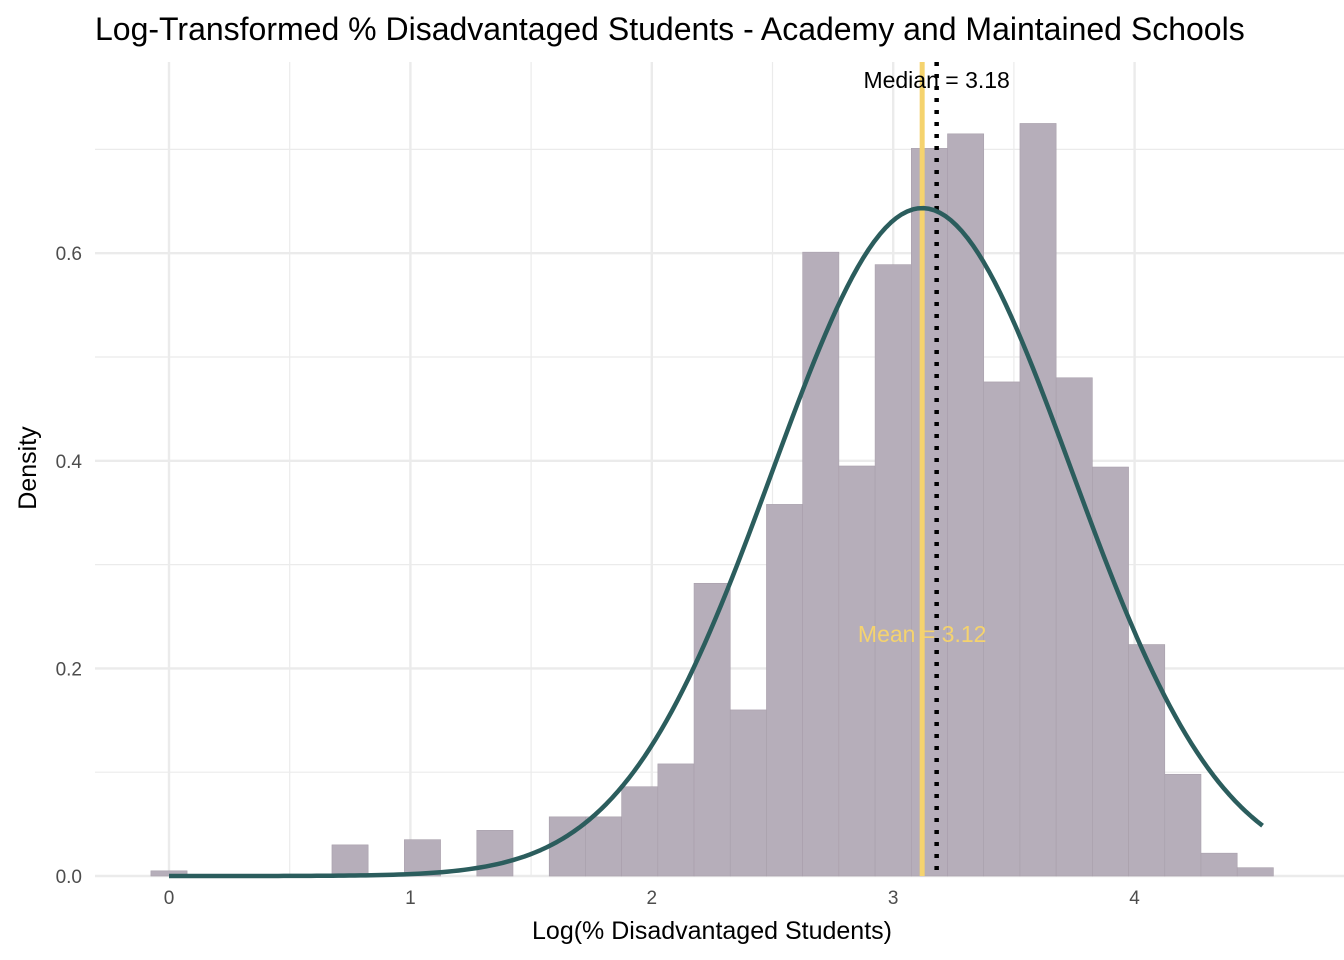  Describe the element at coordinates (69, 669) in the screenshot. I see `y-tick-label: 0.2` at that location.